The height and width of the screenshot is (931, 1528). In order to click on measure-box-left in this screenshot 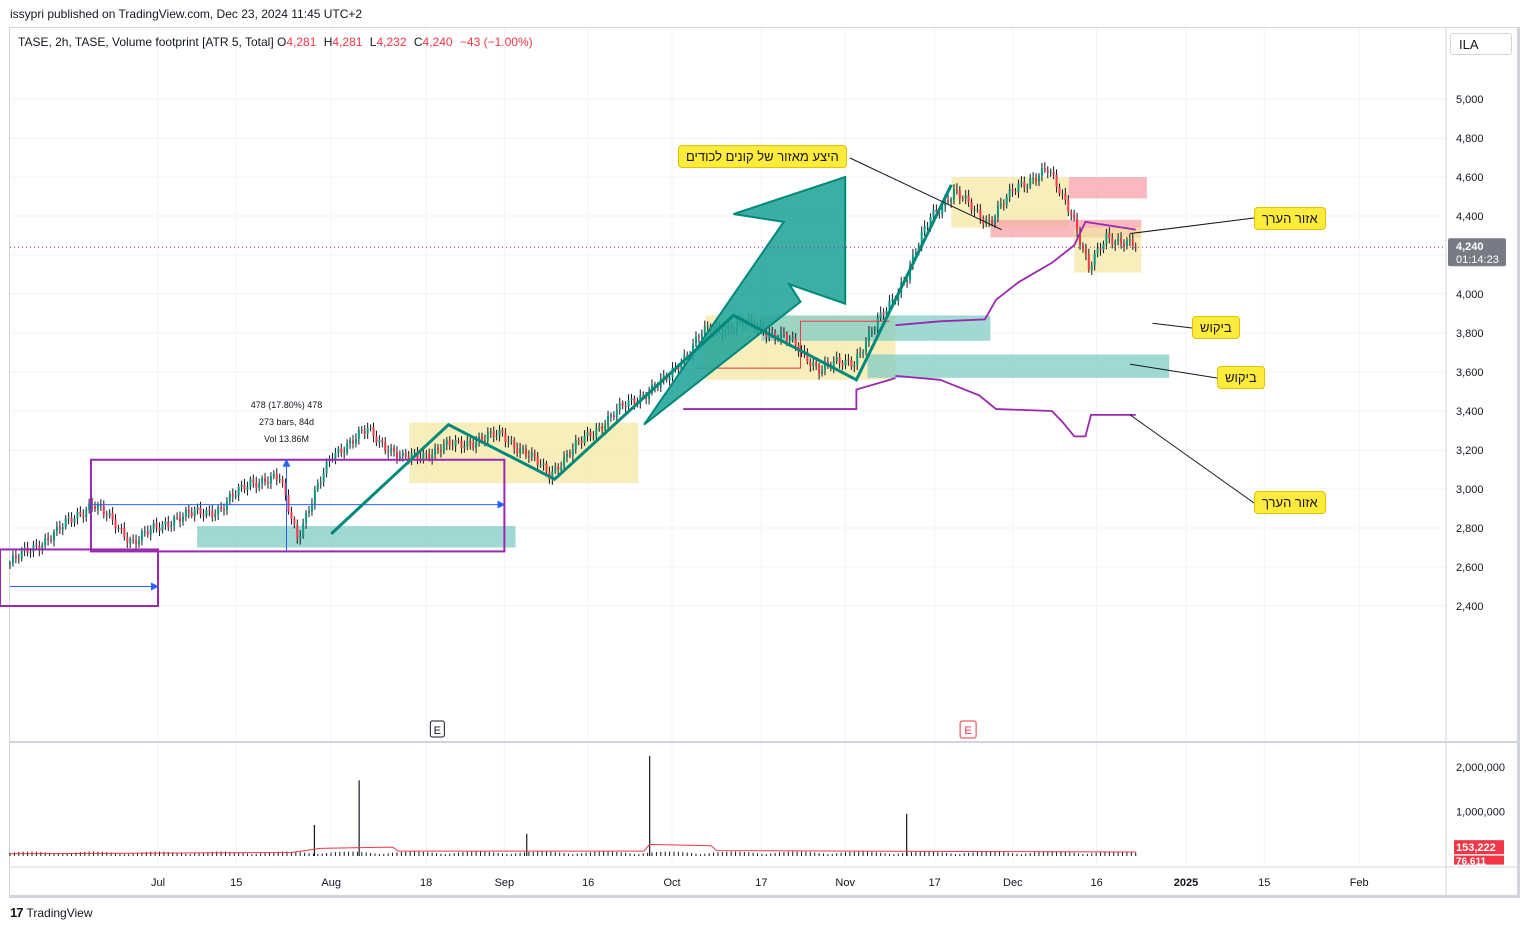, I will do `click(79, 578)`.